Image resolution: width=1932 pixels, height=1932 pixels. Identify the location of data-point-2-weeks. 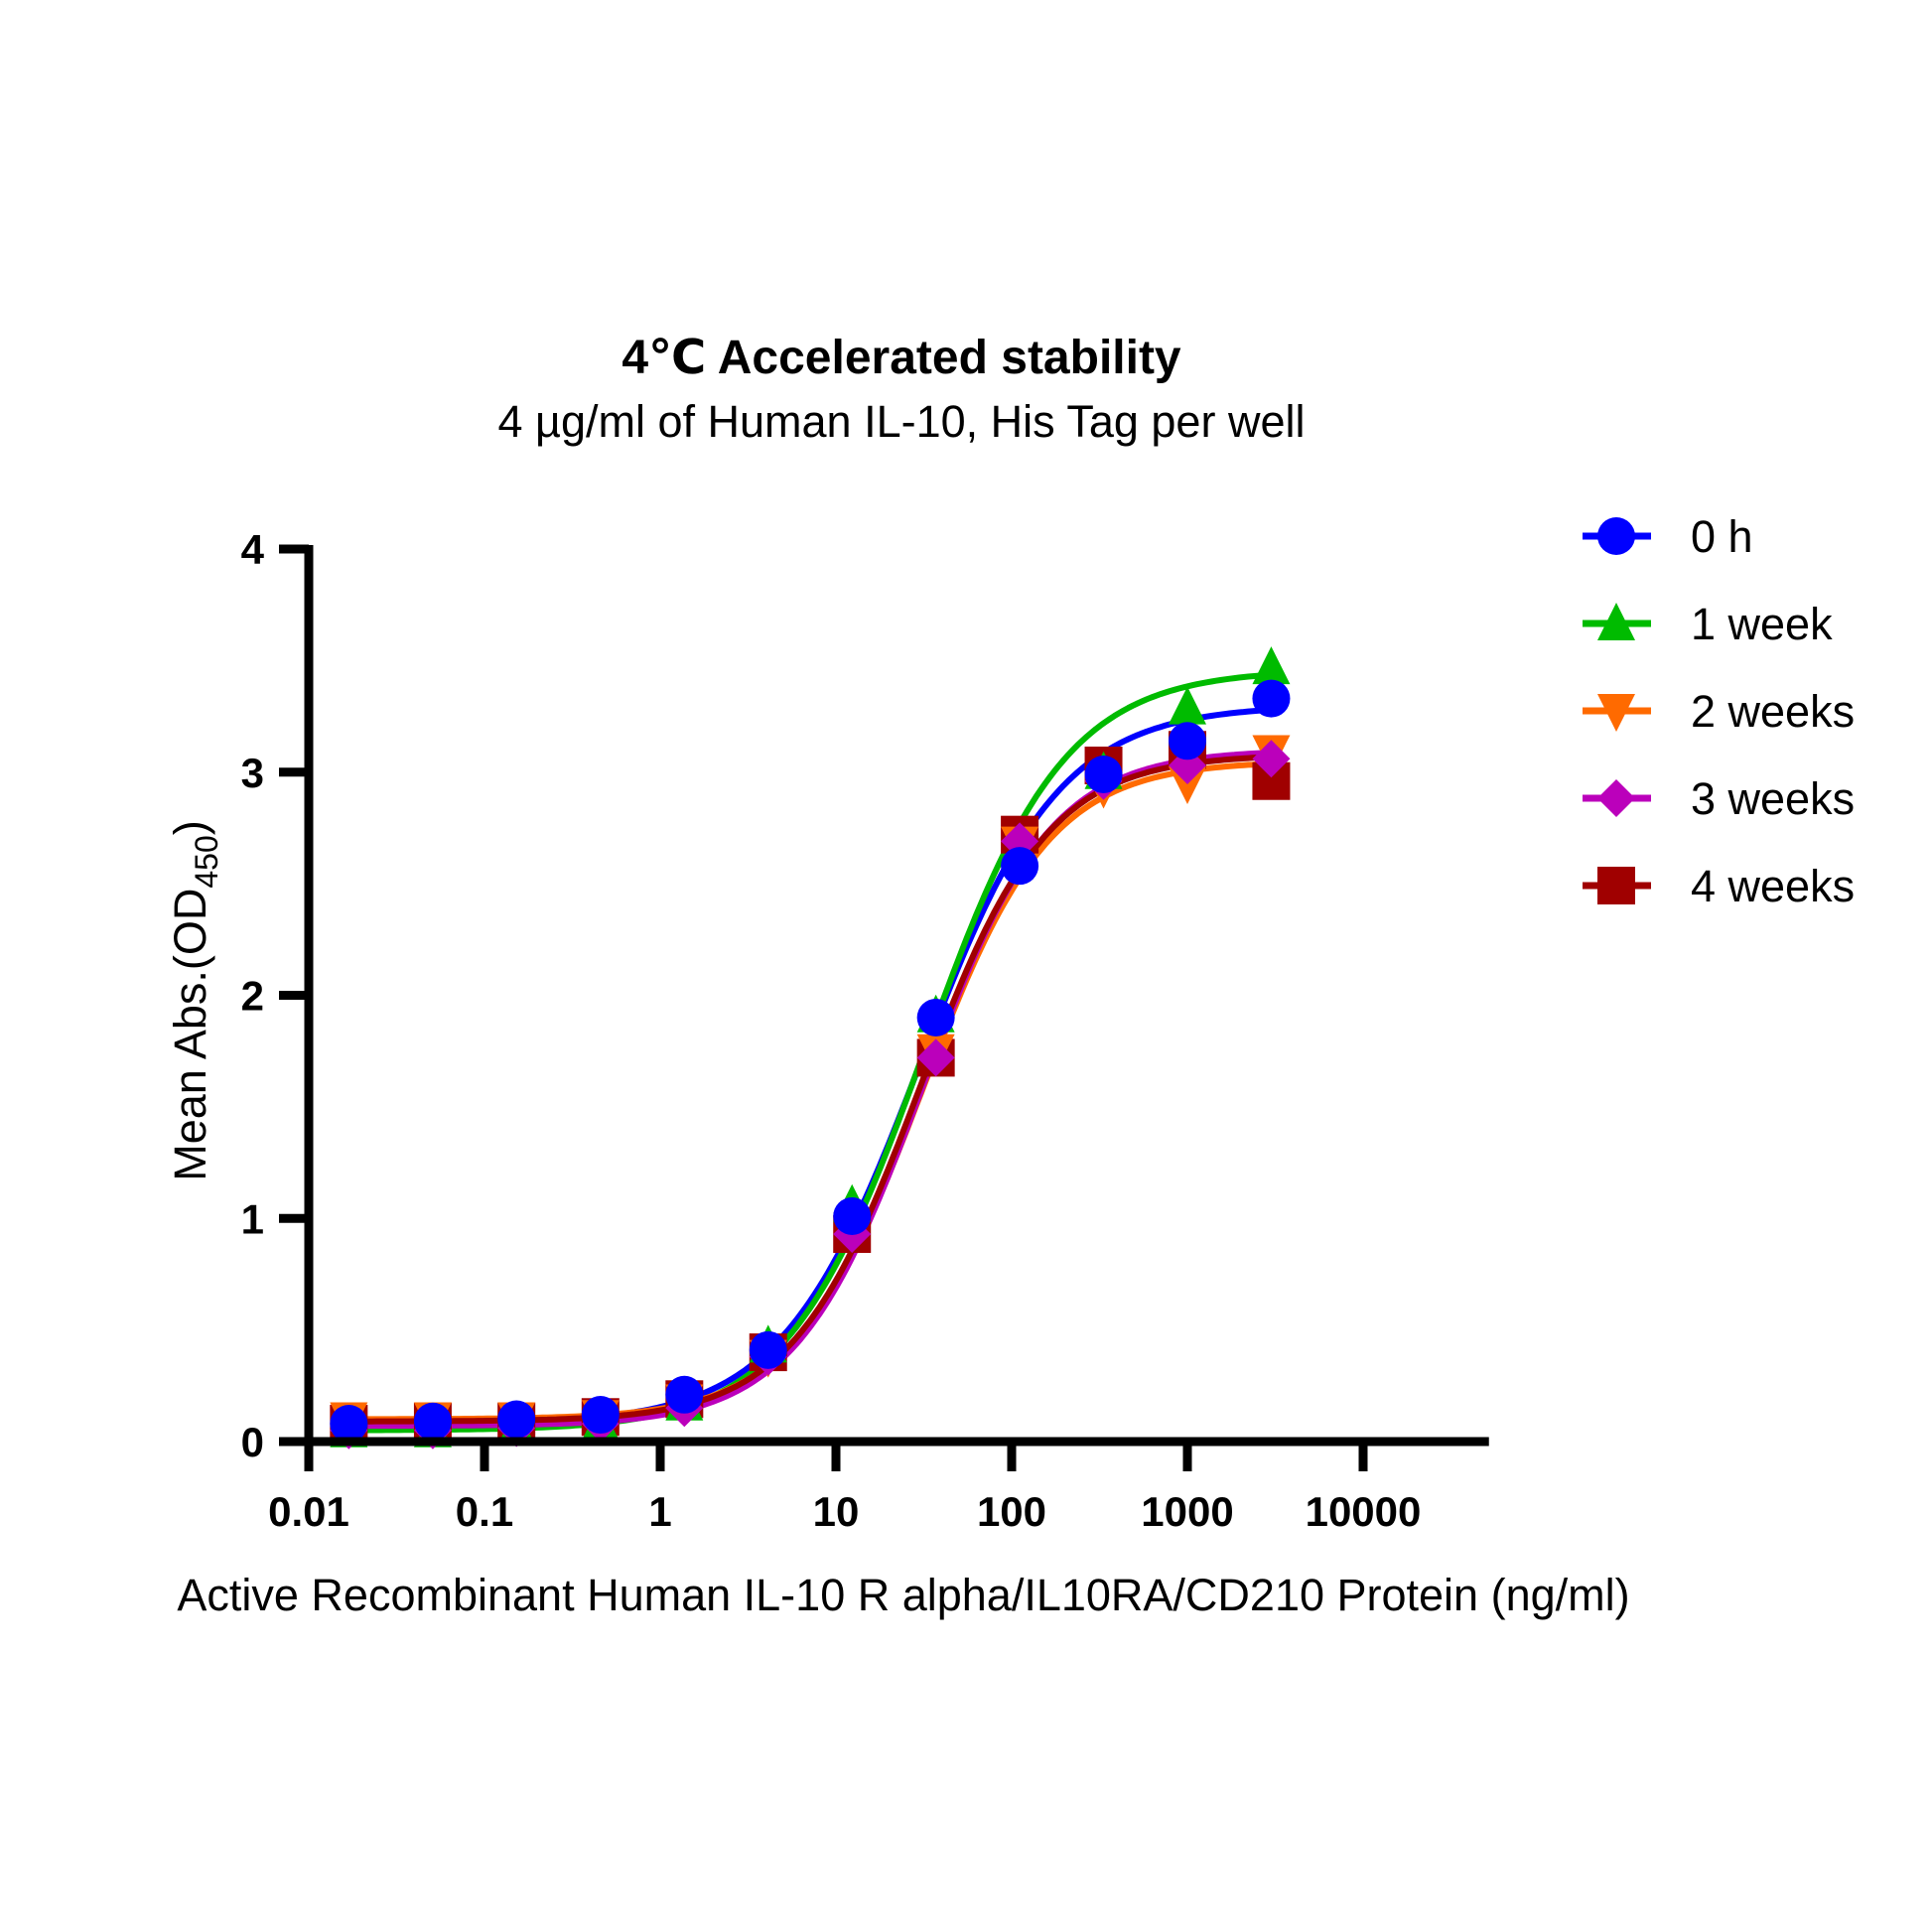
(1188, 784).